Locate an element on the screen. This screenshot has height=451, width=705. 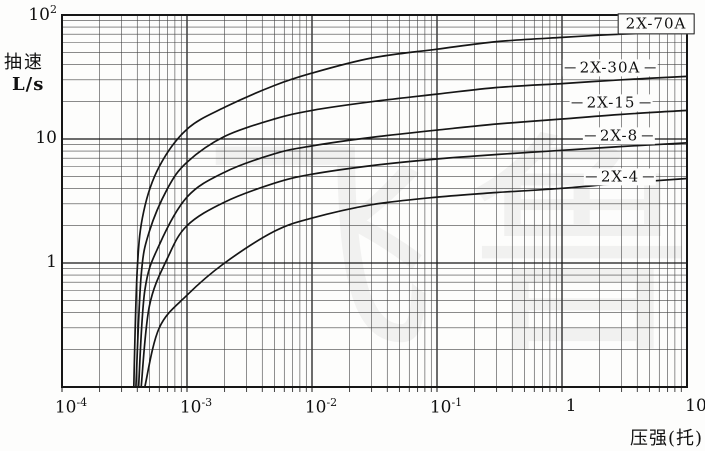
y-tick-label: 10 is located at coordinates (46, 138).